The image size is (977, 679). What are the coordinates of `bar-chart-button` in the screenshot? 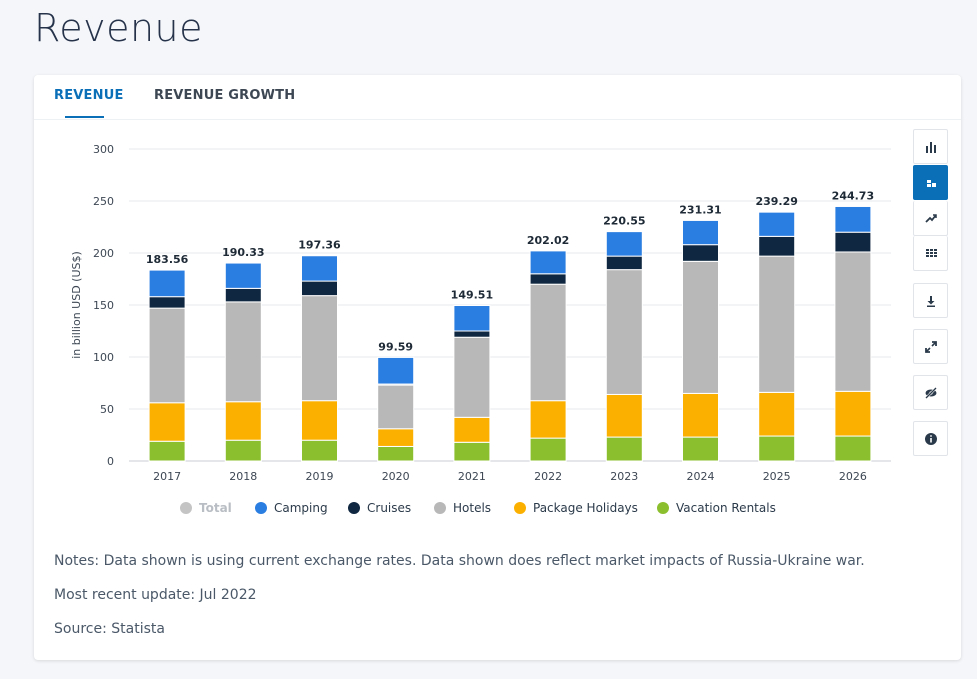 It's located at (930, 146).